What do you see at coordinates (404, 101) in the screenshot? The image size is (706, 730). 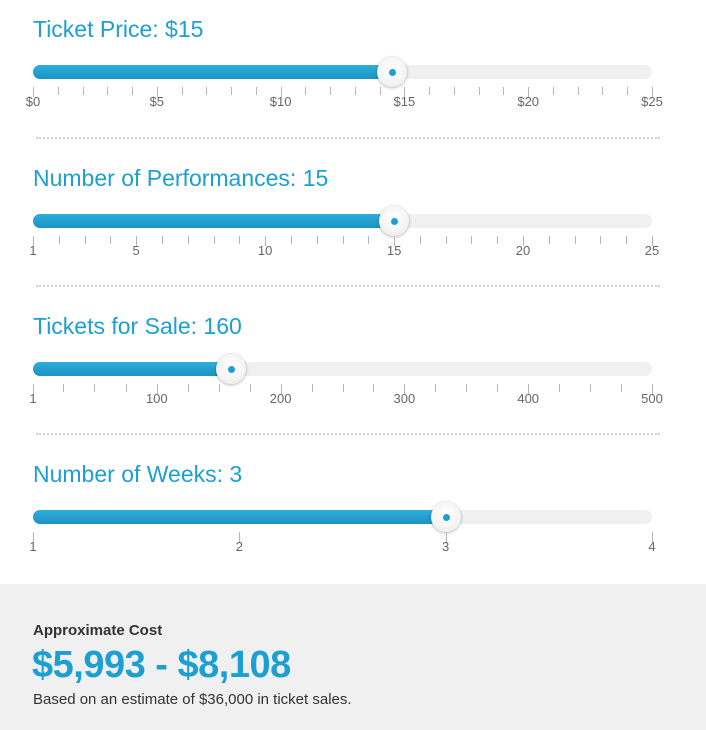 I see `tick-label: $15` at bounding box center [404, 101].